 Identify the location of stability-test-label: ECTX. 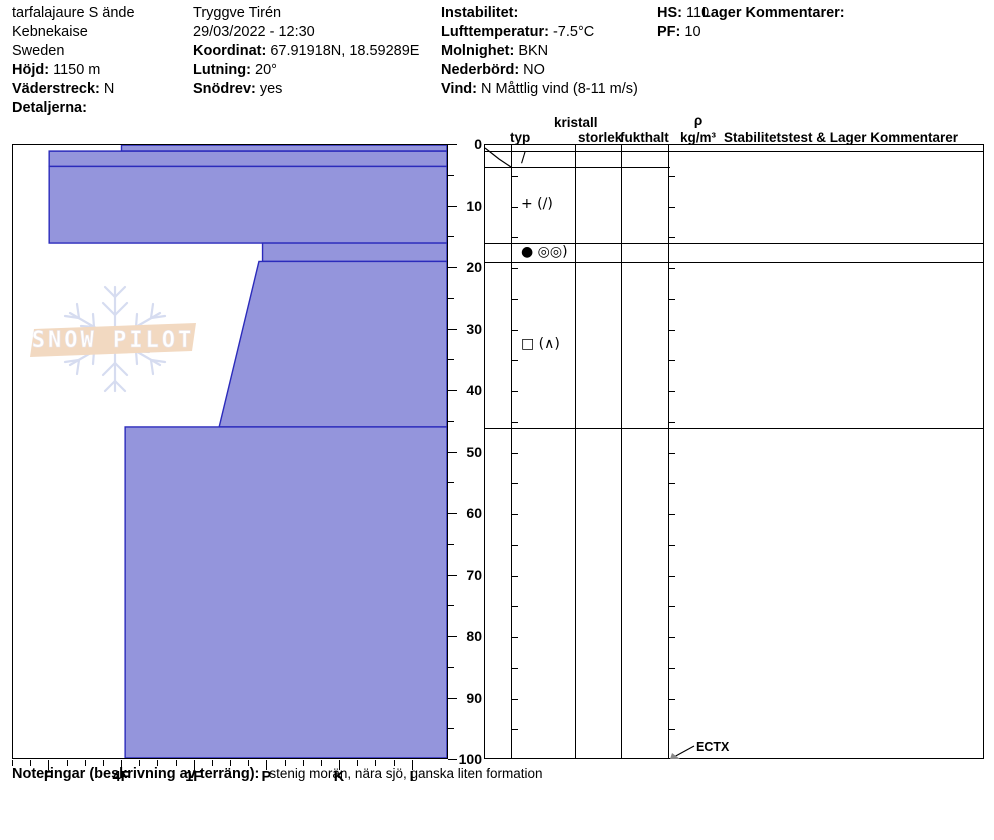
(713, 746).